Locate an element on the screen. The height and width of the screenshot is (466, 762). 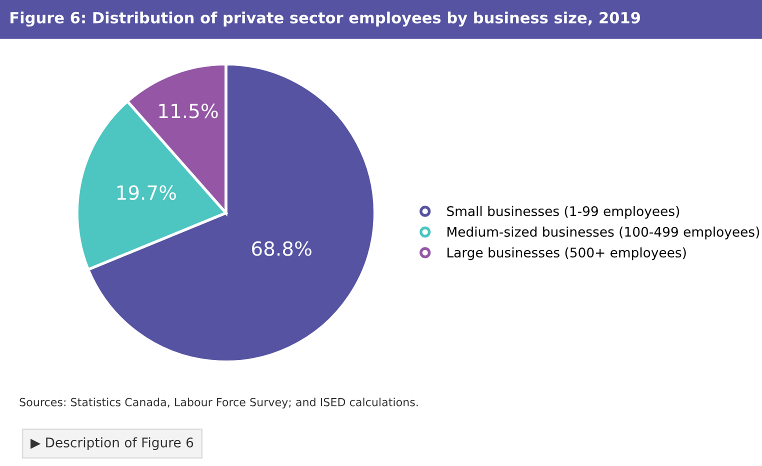
data-label: 68.8% is located at coordinates (282, 248).